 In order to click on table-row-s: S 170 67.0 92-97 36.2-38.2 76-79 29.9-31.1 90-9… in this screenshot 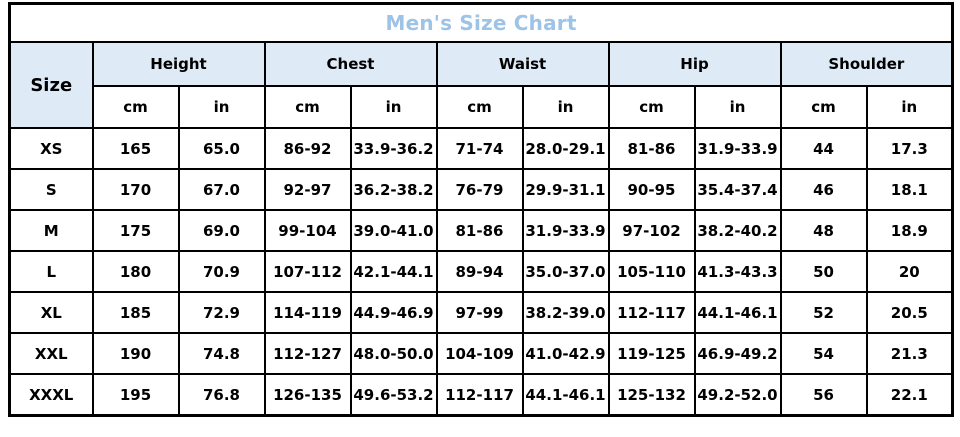, I will do `click(481, 189)`.